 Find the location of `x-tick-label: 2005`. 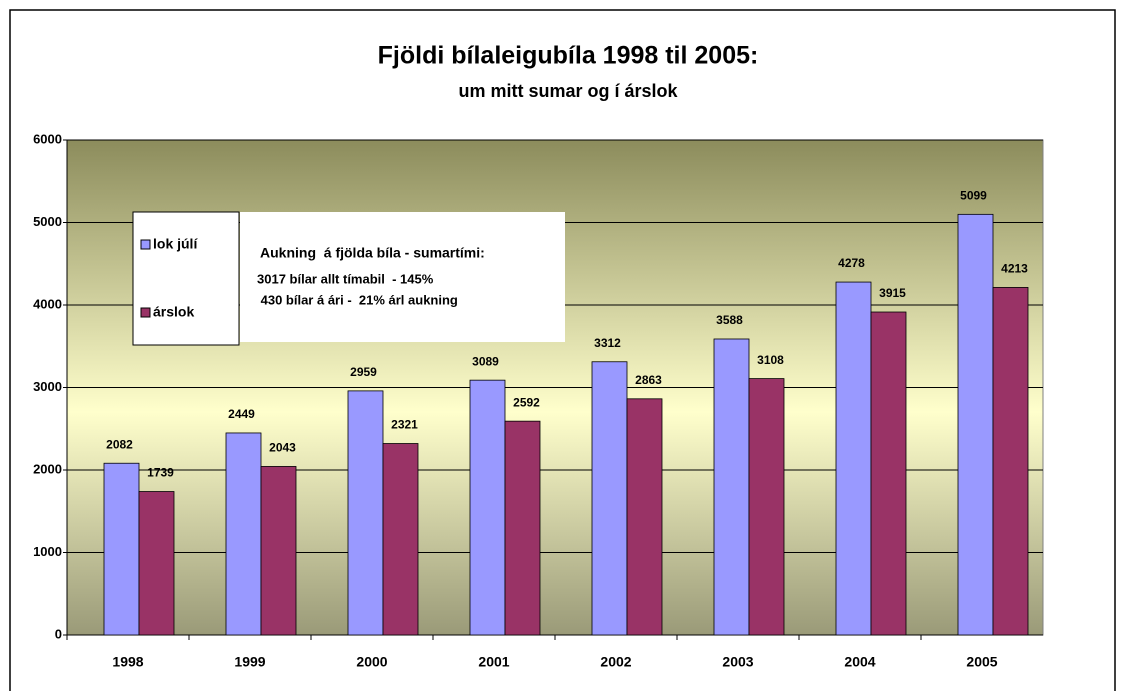

x-tick-label: 2005 is located at coordinates (981, 662).